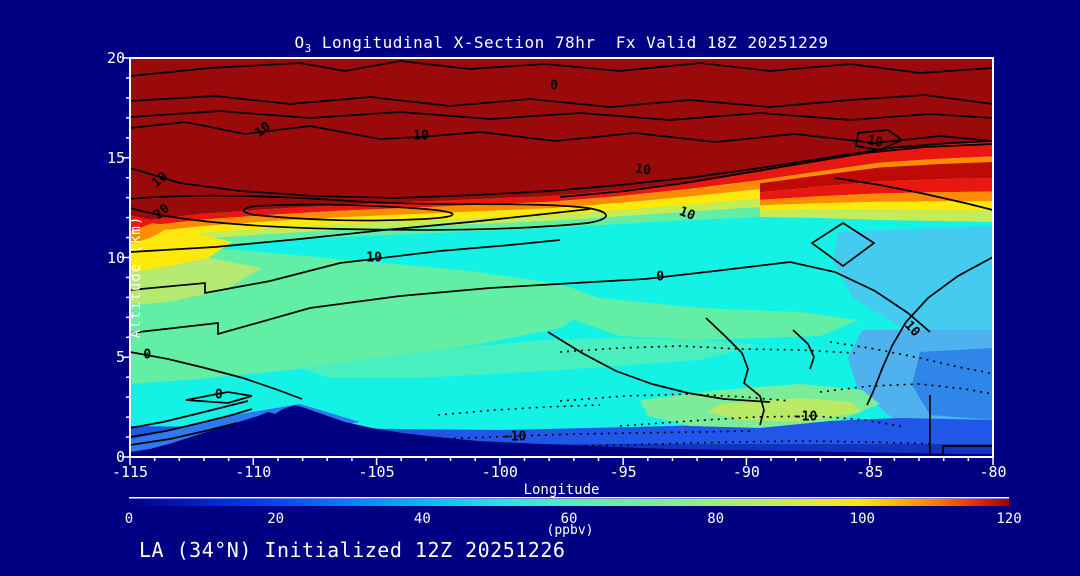  I want to click on x-tick-label: -105, so click(376, 472).